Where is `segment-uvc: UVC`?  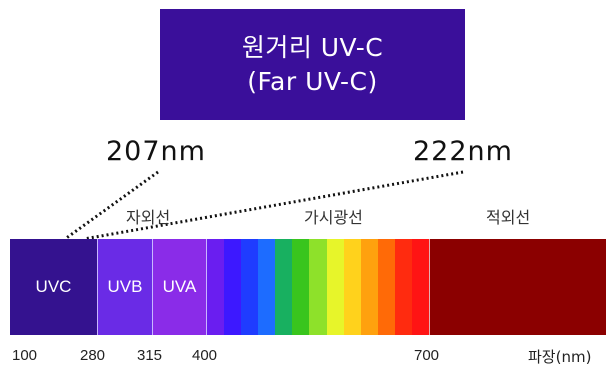
segment-uvc: UVC is located at coordinates (53, 287).